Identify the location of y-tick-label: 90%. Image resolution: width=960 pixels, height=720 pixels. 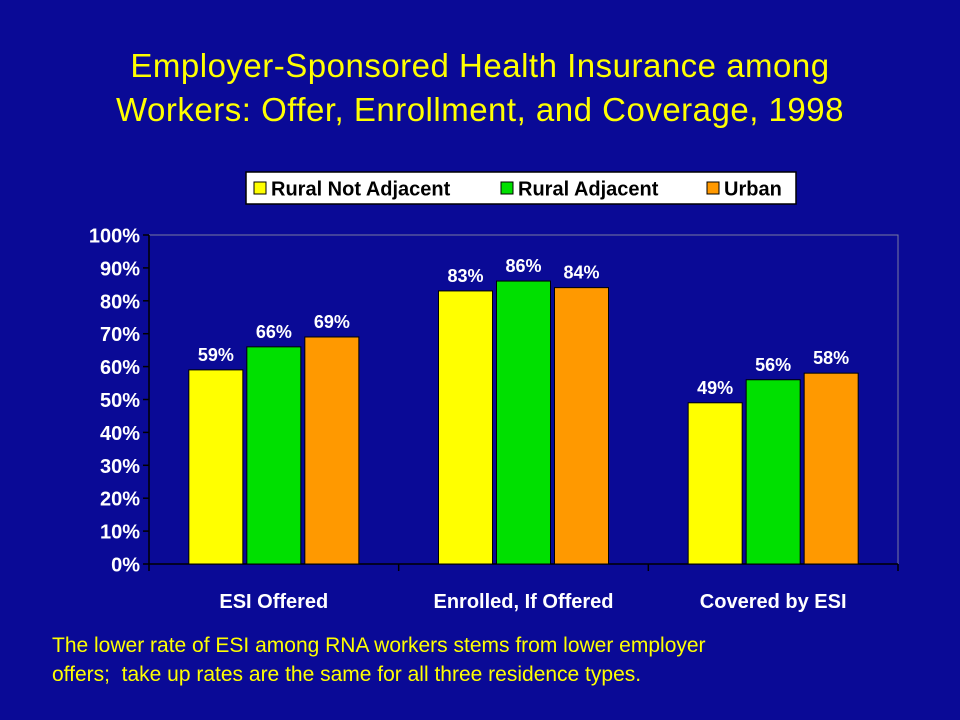
(120, 269).